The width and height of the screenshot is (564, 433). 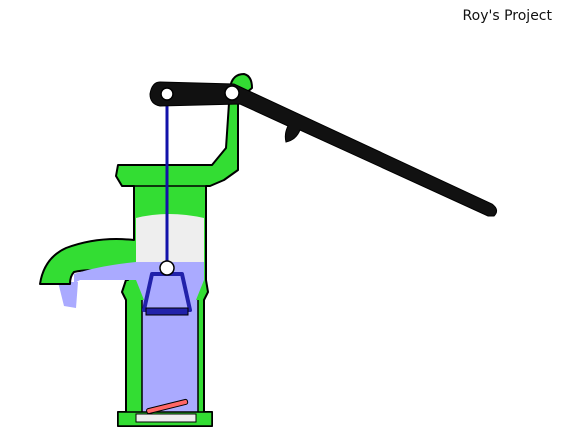 What do you see at coordinates (167, 311) in the screenshot?
I see `piston-seal` at bounding box center [167, 311].